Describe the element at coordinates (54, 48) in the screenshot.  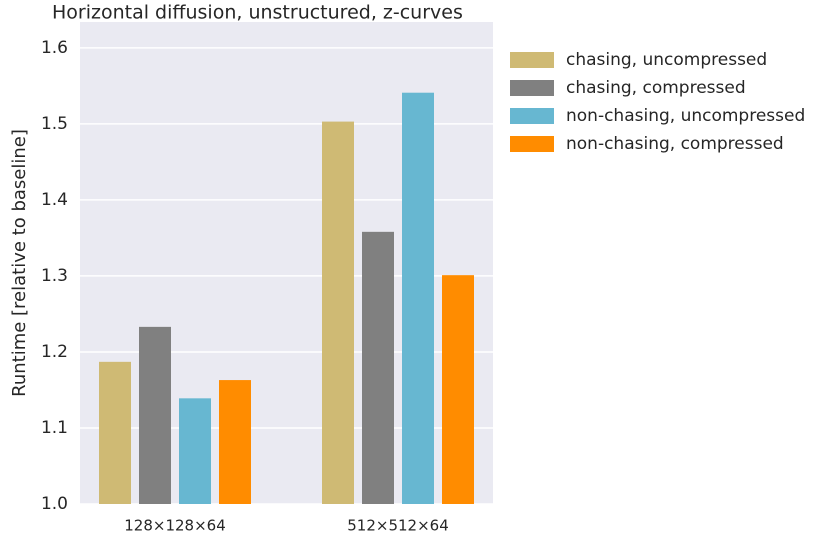
I see `y-tick-label: 1.6` at that location.